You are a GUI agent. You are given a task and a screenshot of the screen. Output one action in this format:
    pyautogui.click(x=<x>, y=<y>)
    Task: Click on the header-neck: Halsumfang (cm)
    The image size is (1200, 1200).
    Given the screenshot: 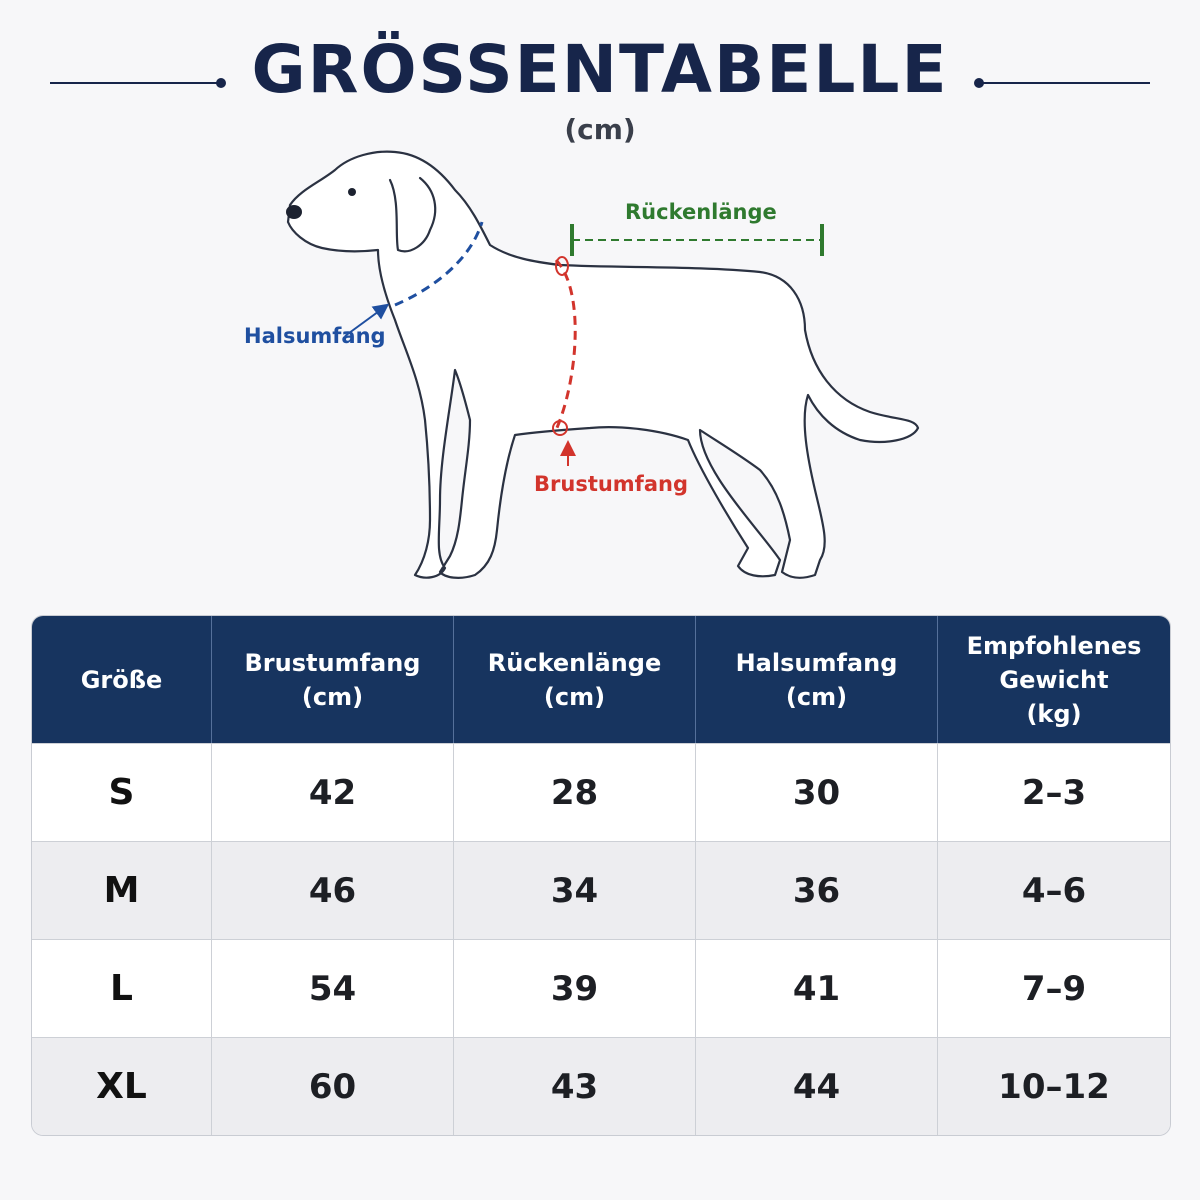 What is the action you would take?
    pyautogui.click(x=817, y=679)
    